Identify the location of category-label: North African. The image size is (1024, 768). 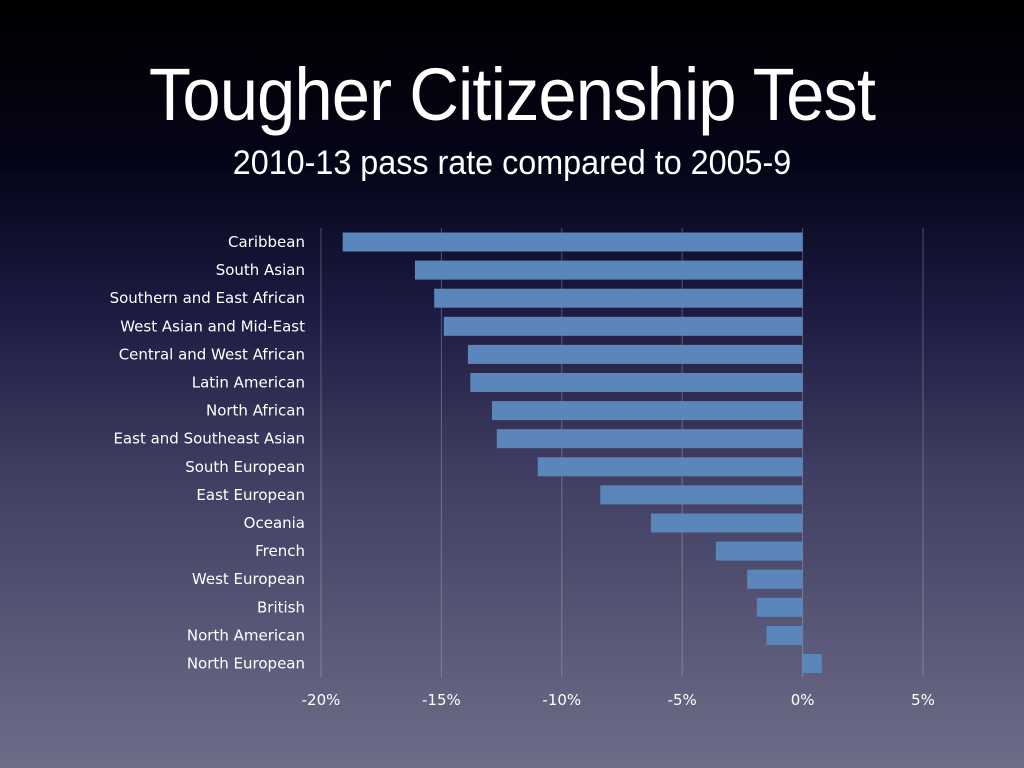
(255, 411).